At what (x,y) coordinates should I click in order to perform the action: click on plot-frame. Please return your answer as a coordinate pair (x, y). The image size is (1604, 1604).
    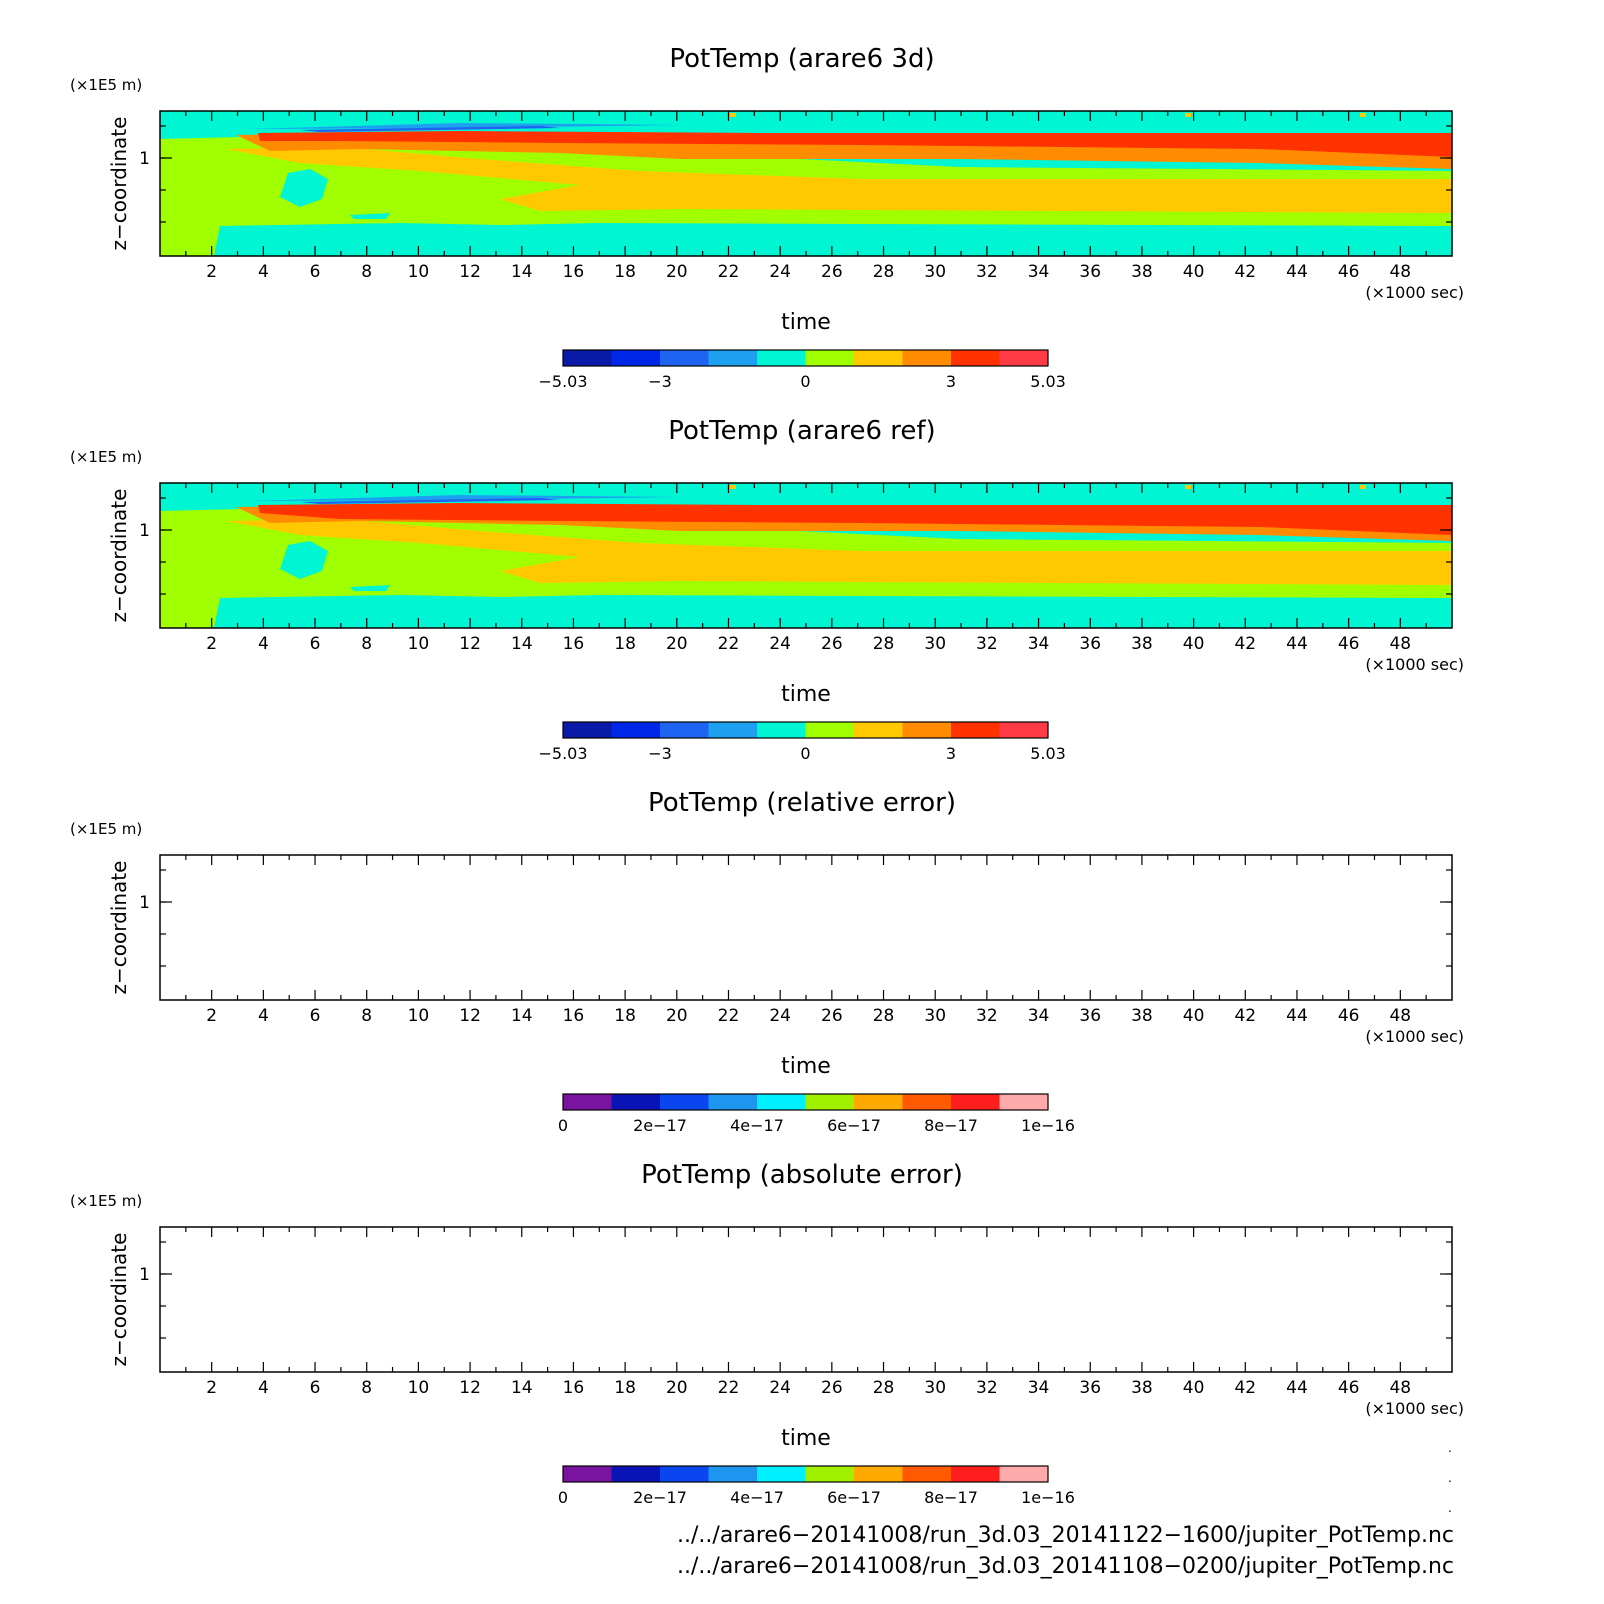
    Looking at the image, I should click on (806, 1299).